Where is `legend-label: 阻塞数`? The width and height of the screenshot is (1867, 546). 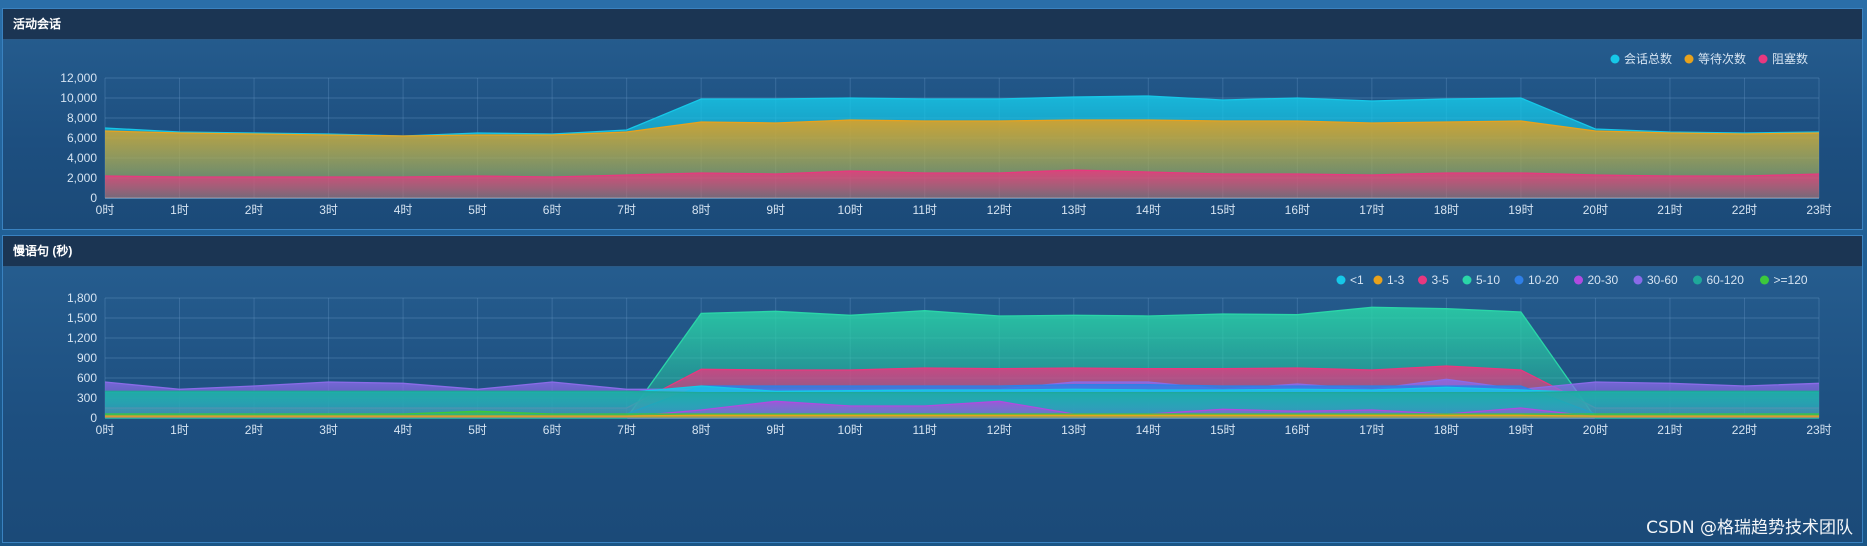
legend-label: 阻塞数 is located at coordinates (1790, 58).